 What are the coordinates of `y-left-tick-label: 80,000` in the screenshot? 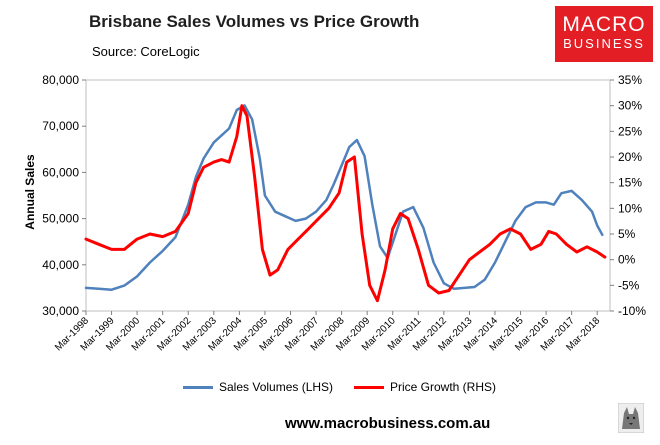 It's located at (60, 80).